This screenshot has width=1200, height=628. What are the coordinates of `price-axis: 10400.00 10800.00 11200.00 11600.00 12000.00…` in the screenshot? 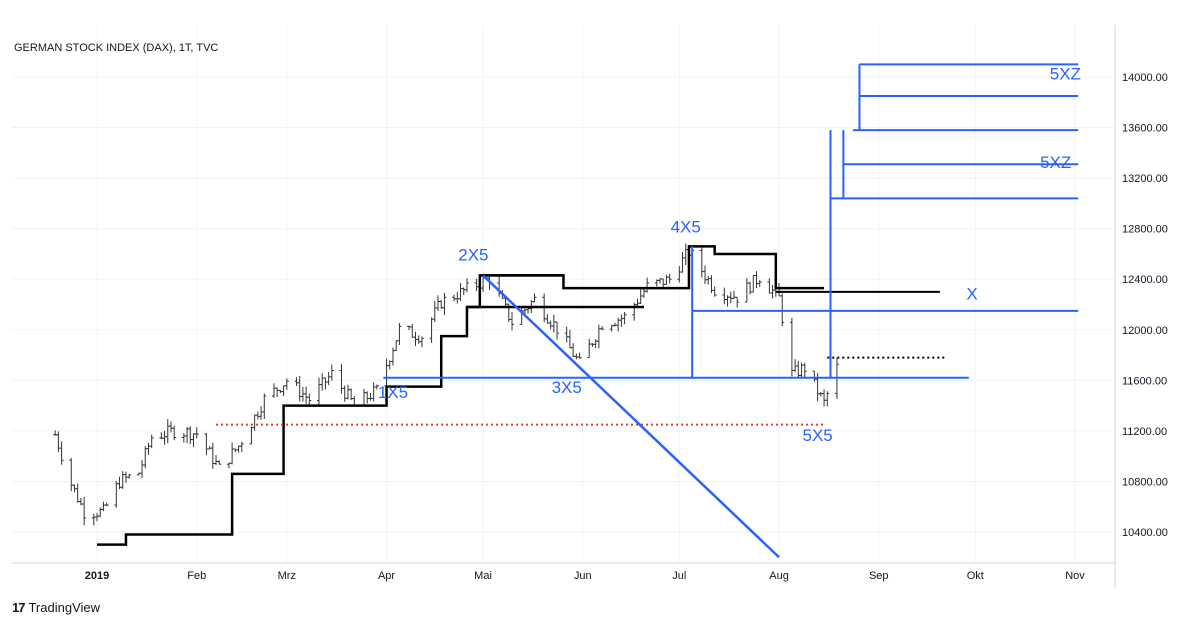 It's located at (1145, 305).